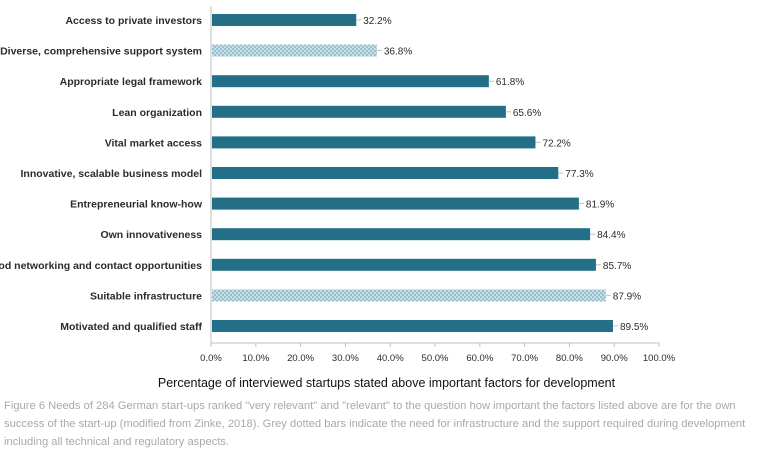 The height and width of the screenshot is (452, 773). What do you see at coordinates (611, 235) in the screenshot?
I see `value-label: 84.4%` at bounding box center [611, 235].